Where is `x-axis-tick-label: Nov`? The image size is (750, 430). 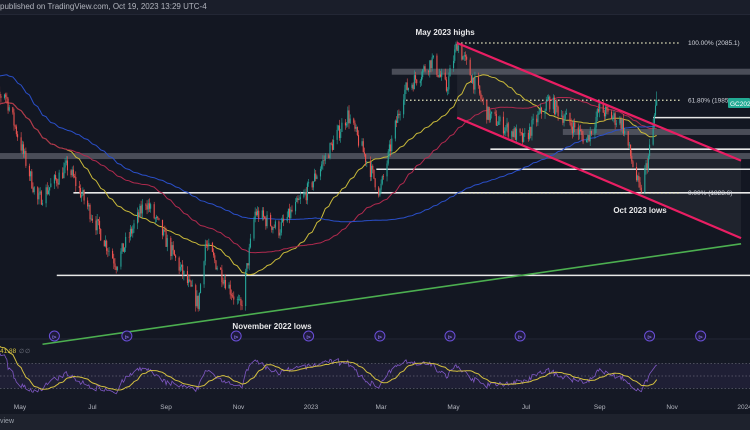 x-axis-tick-label: Nov is located at coordinates (239, 407).